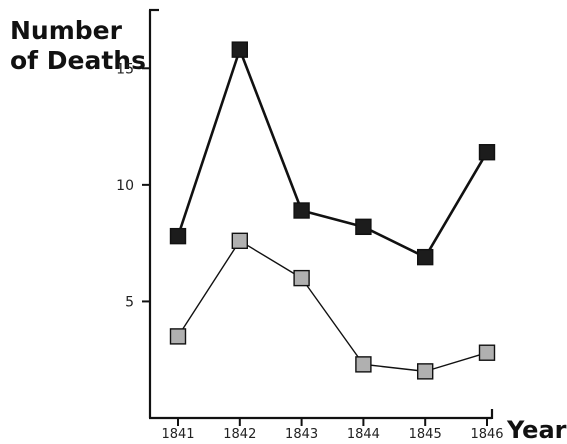  I want to click on y-tick-label: 10, so click(125, 186).